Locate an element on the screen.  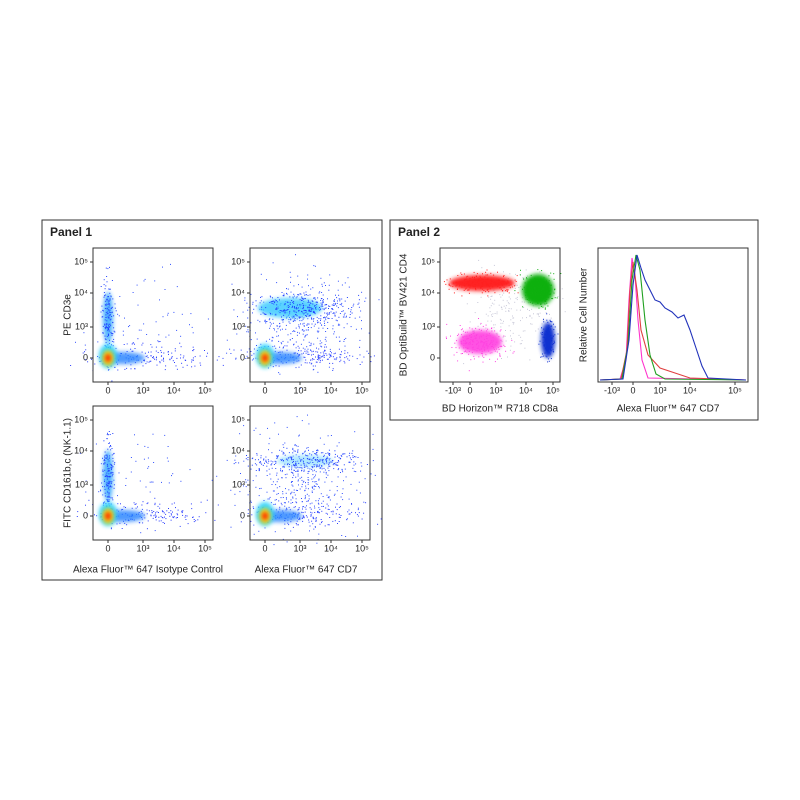
x-tick-label: -10³ is located at coordinates (612, 390).